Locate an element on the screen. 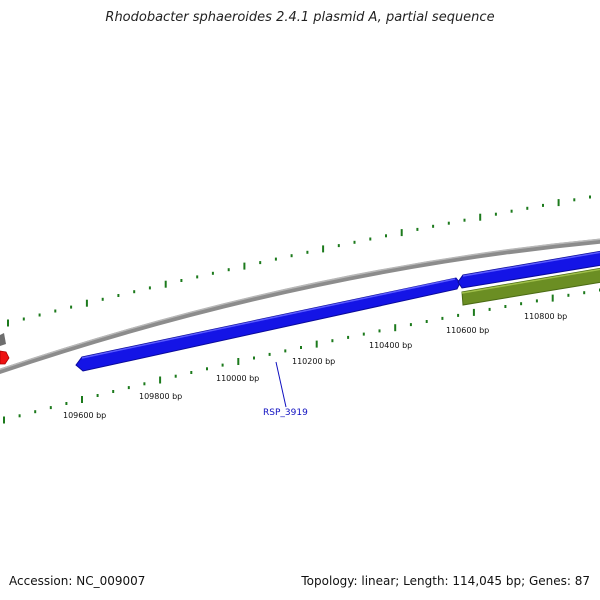  scale-tick-label: 110600 bp is located at coordinates (467, 330).